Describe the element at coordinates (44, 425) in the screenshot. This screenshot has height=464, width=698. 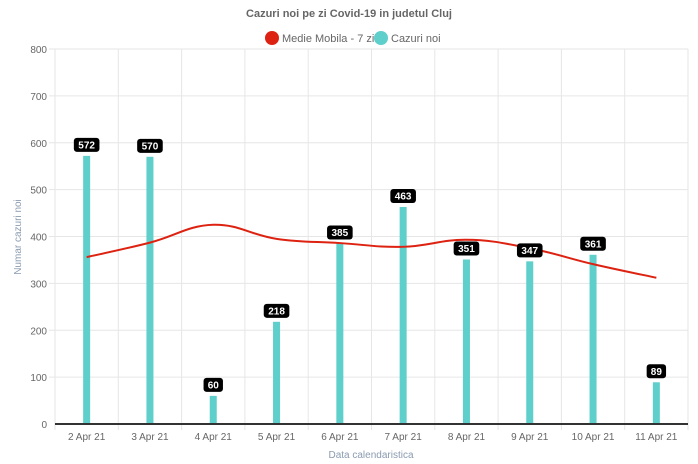
I see `y-tick-label: 0` at that location.